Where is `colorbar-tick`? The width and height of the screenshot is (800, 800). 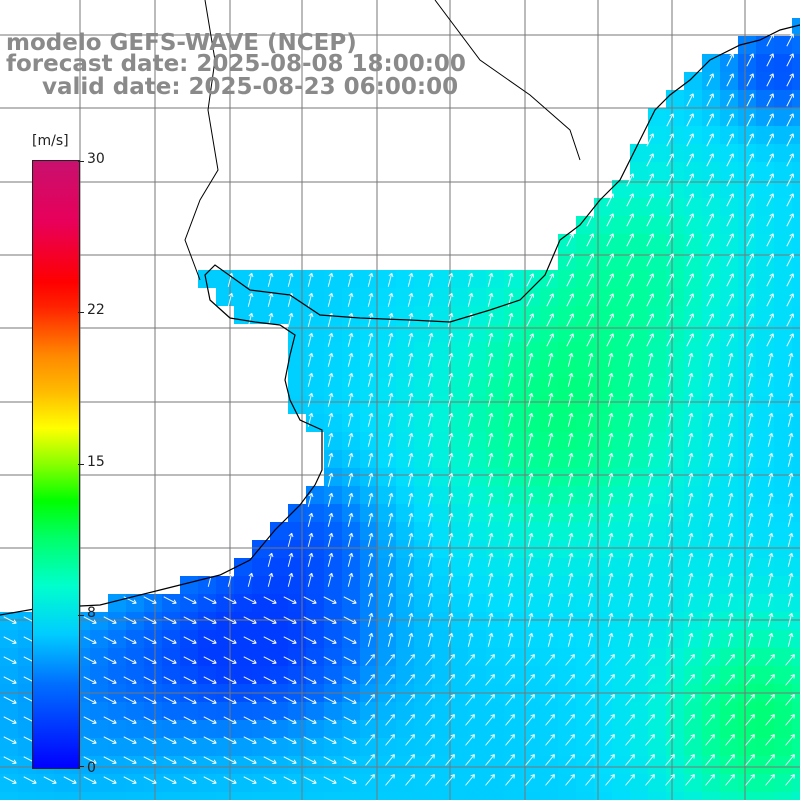 colorbar-tick is located at coordinates (81, 464).